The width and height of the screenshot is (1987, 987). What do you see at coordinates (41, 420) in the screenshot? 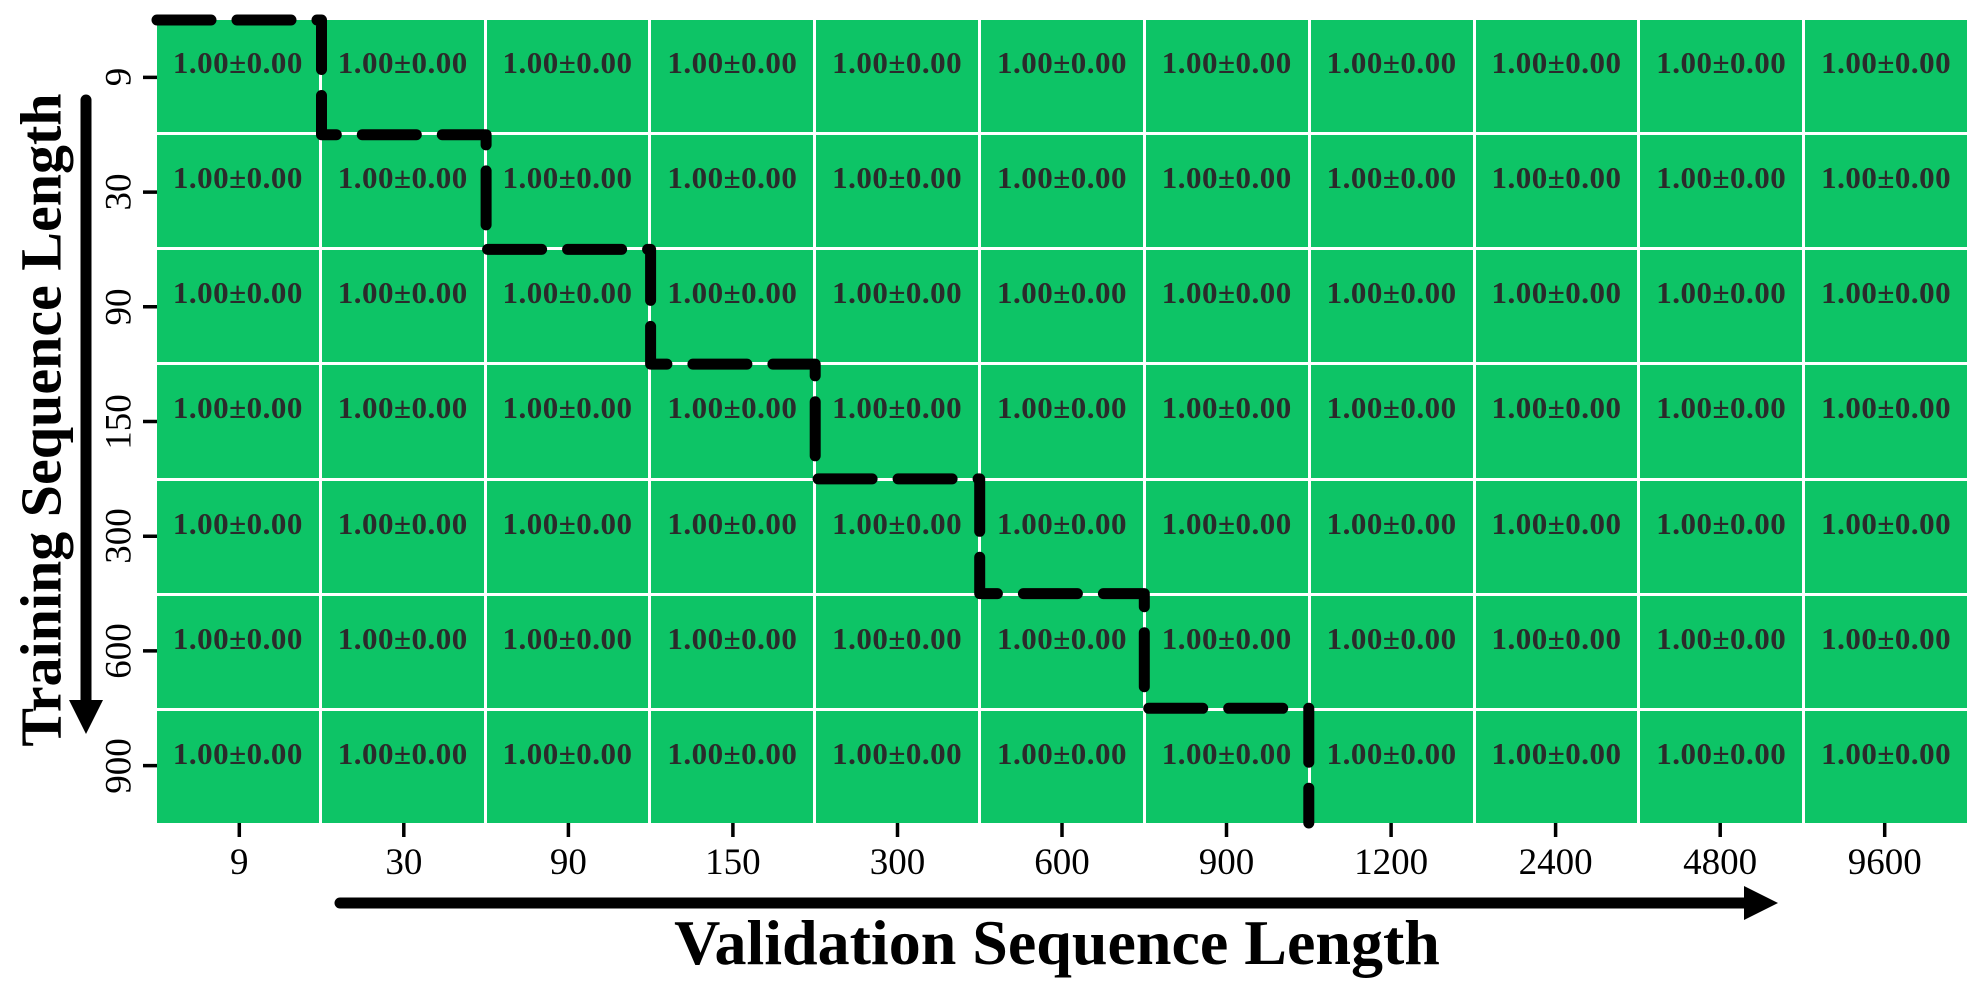
I see `y-axis-title: Training Sequence Length` at bounding box center [41, 420].